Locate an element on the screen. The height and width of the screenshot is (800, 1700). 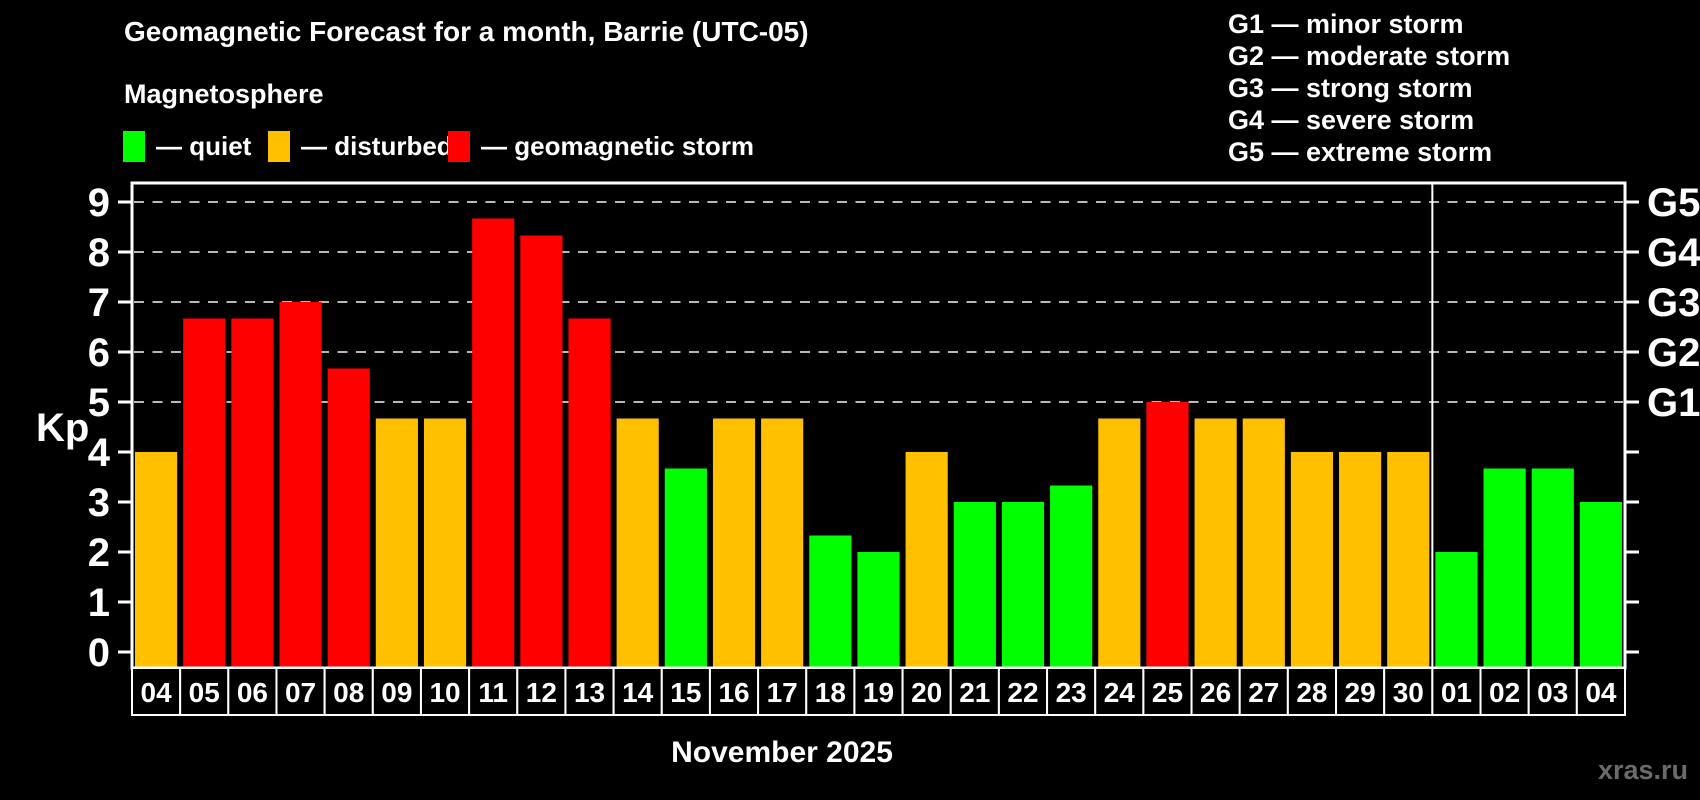
g-axis-label-G4: G4 is located at coordinates (1673, 253).